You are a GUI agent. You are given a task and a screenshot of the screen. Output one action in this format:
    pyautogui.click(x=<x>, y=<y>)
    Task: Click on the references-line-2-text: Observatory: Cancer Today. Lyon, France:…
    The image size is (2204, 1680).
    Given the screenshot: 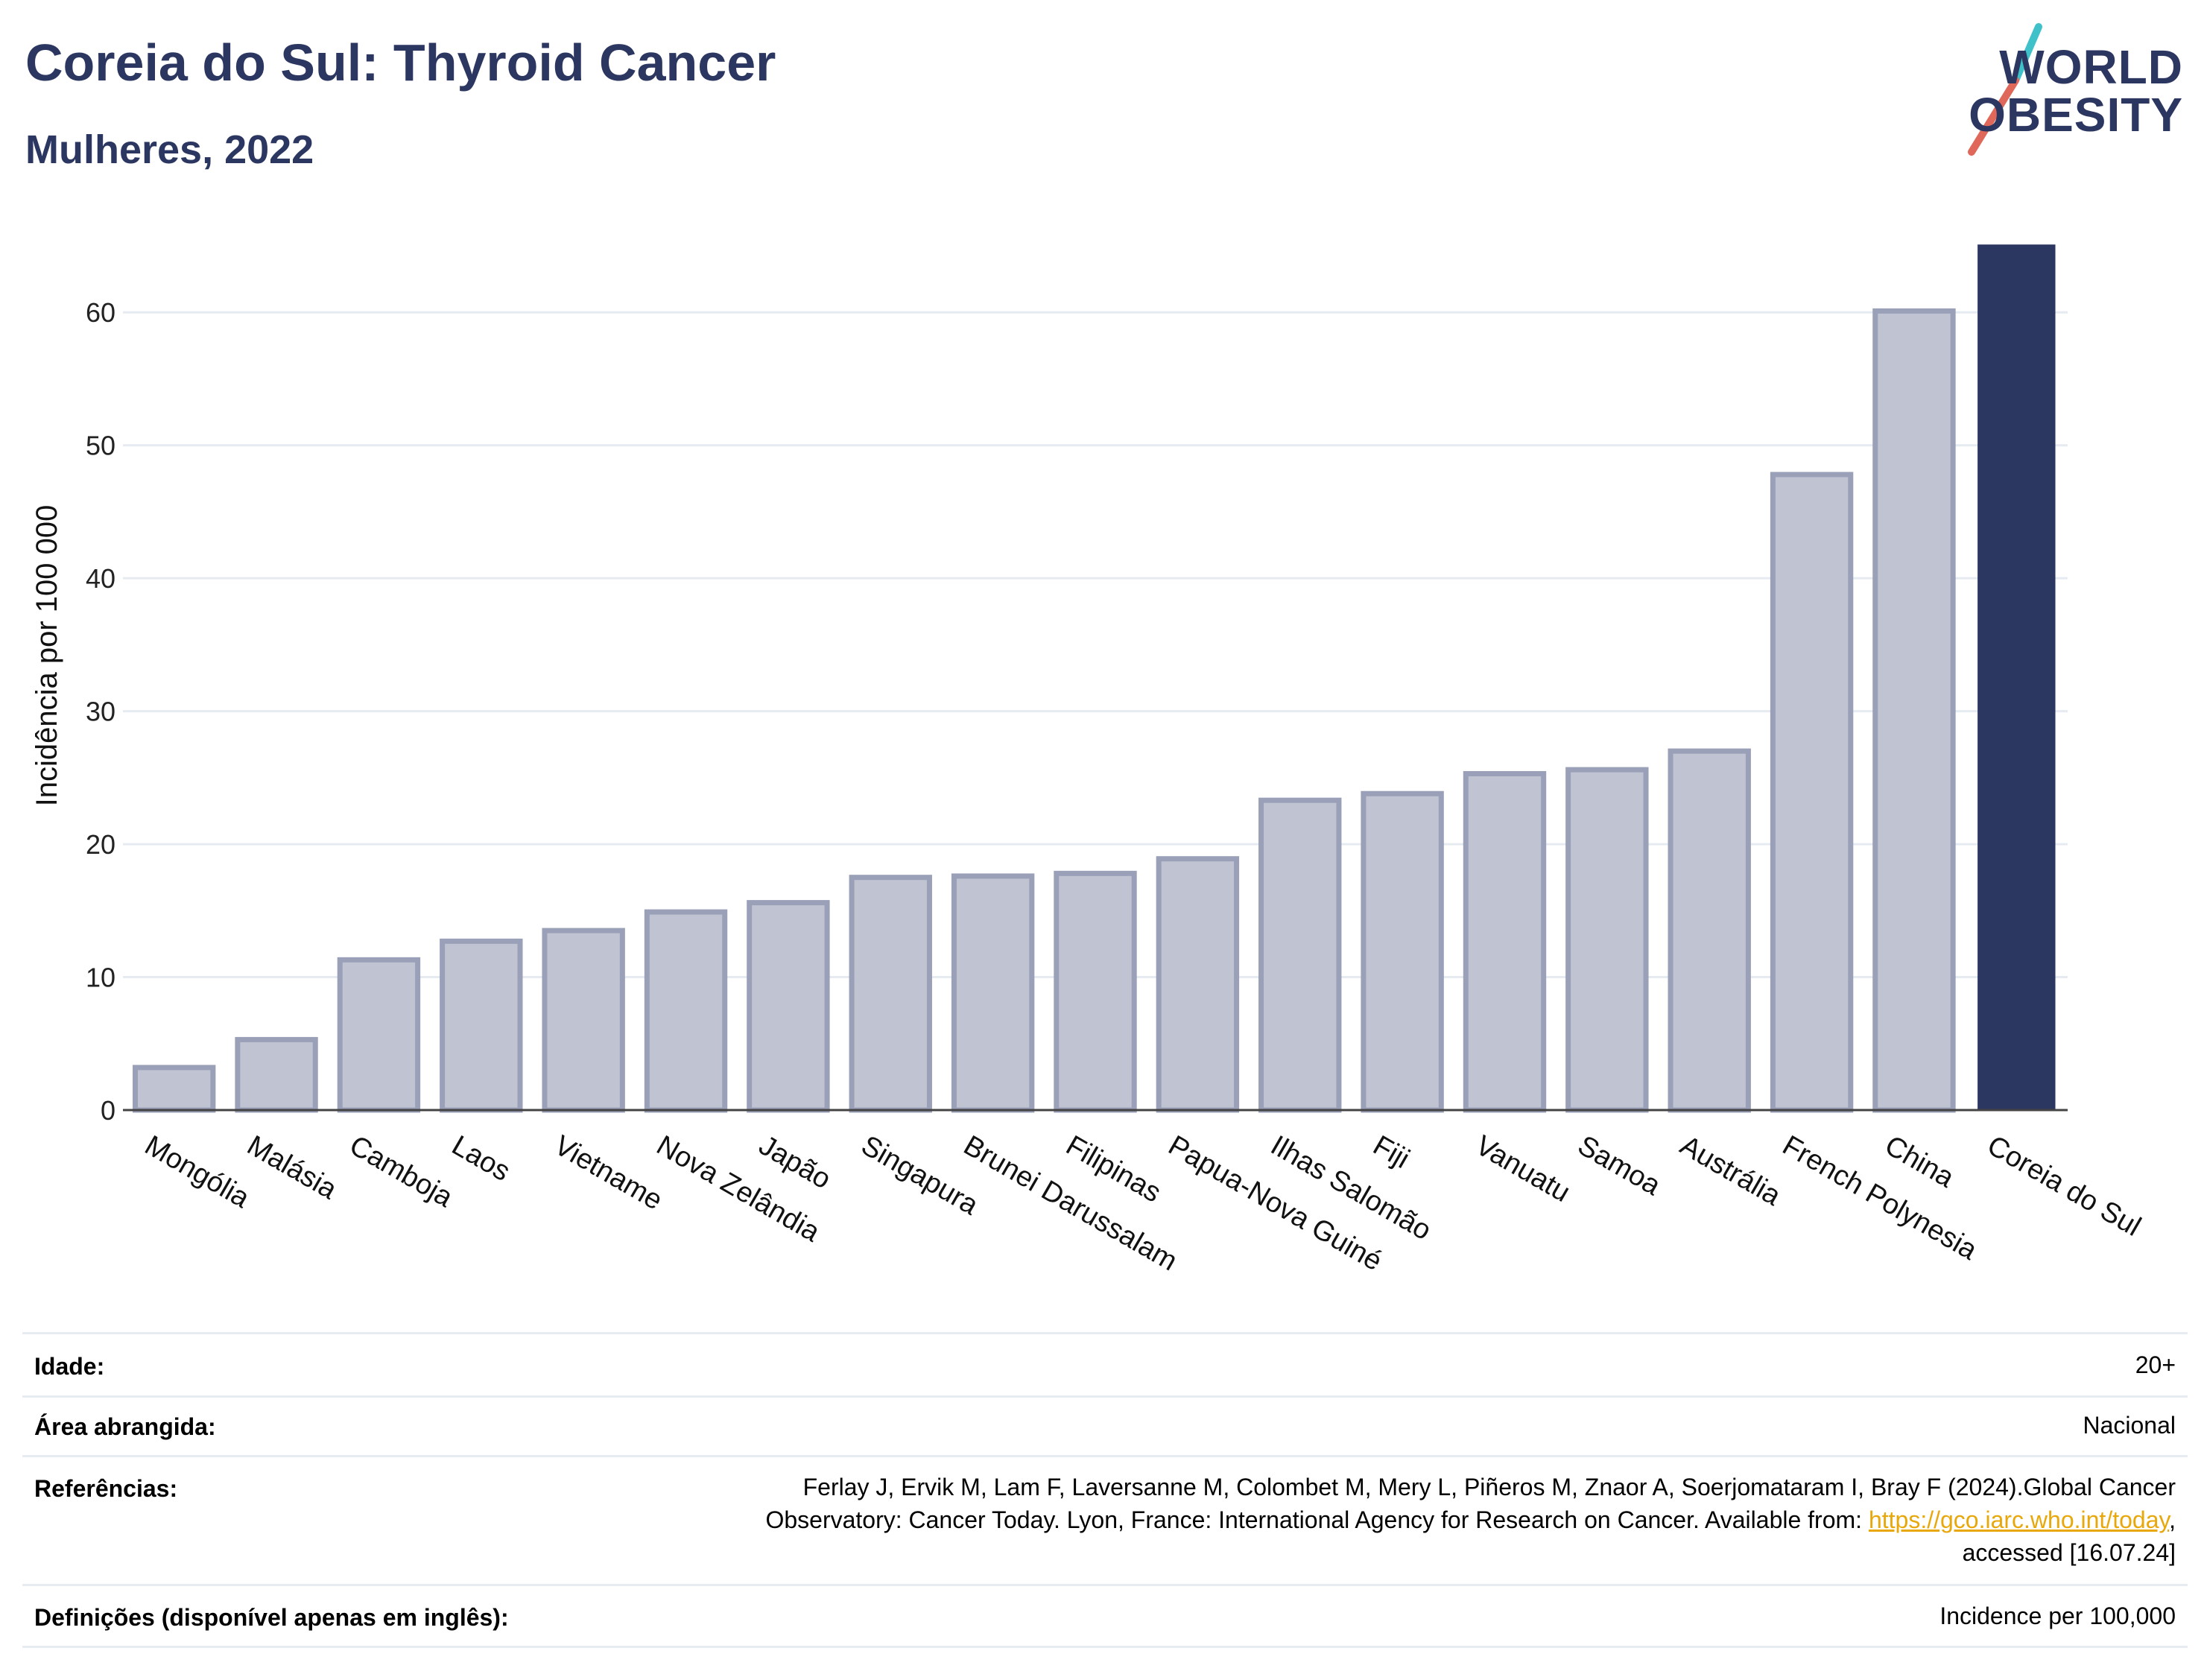 What is the action you would take?
    pyautogui.click(x=1317, y=1519)
    